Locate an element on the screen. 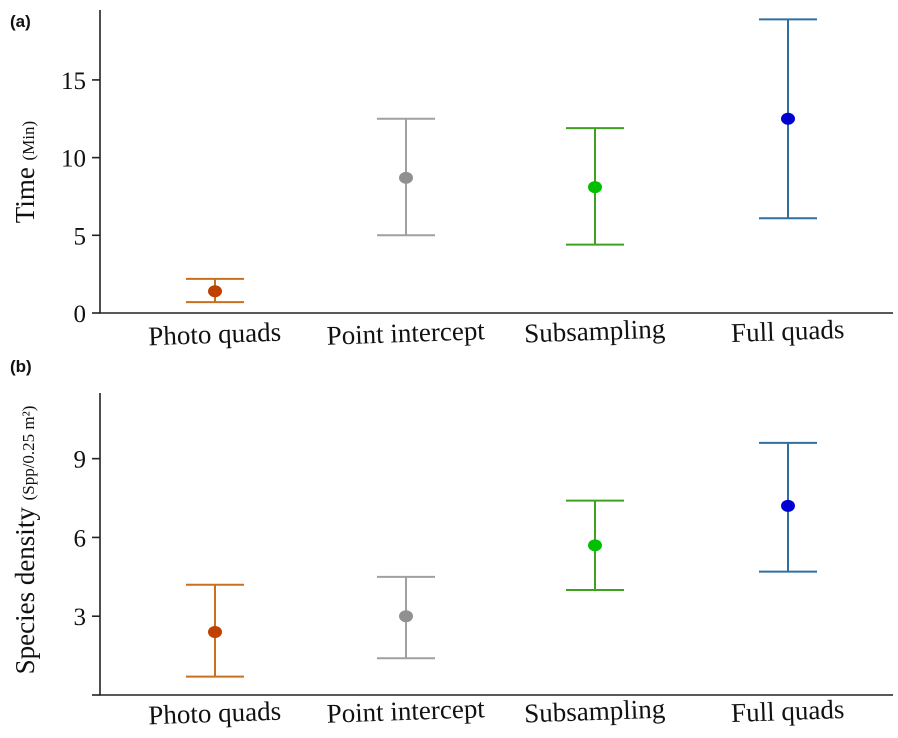  y-tick-label: 6 is located at coordinates (80, 538).